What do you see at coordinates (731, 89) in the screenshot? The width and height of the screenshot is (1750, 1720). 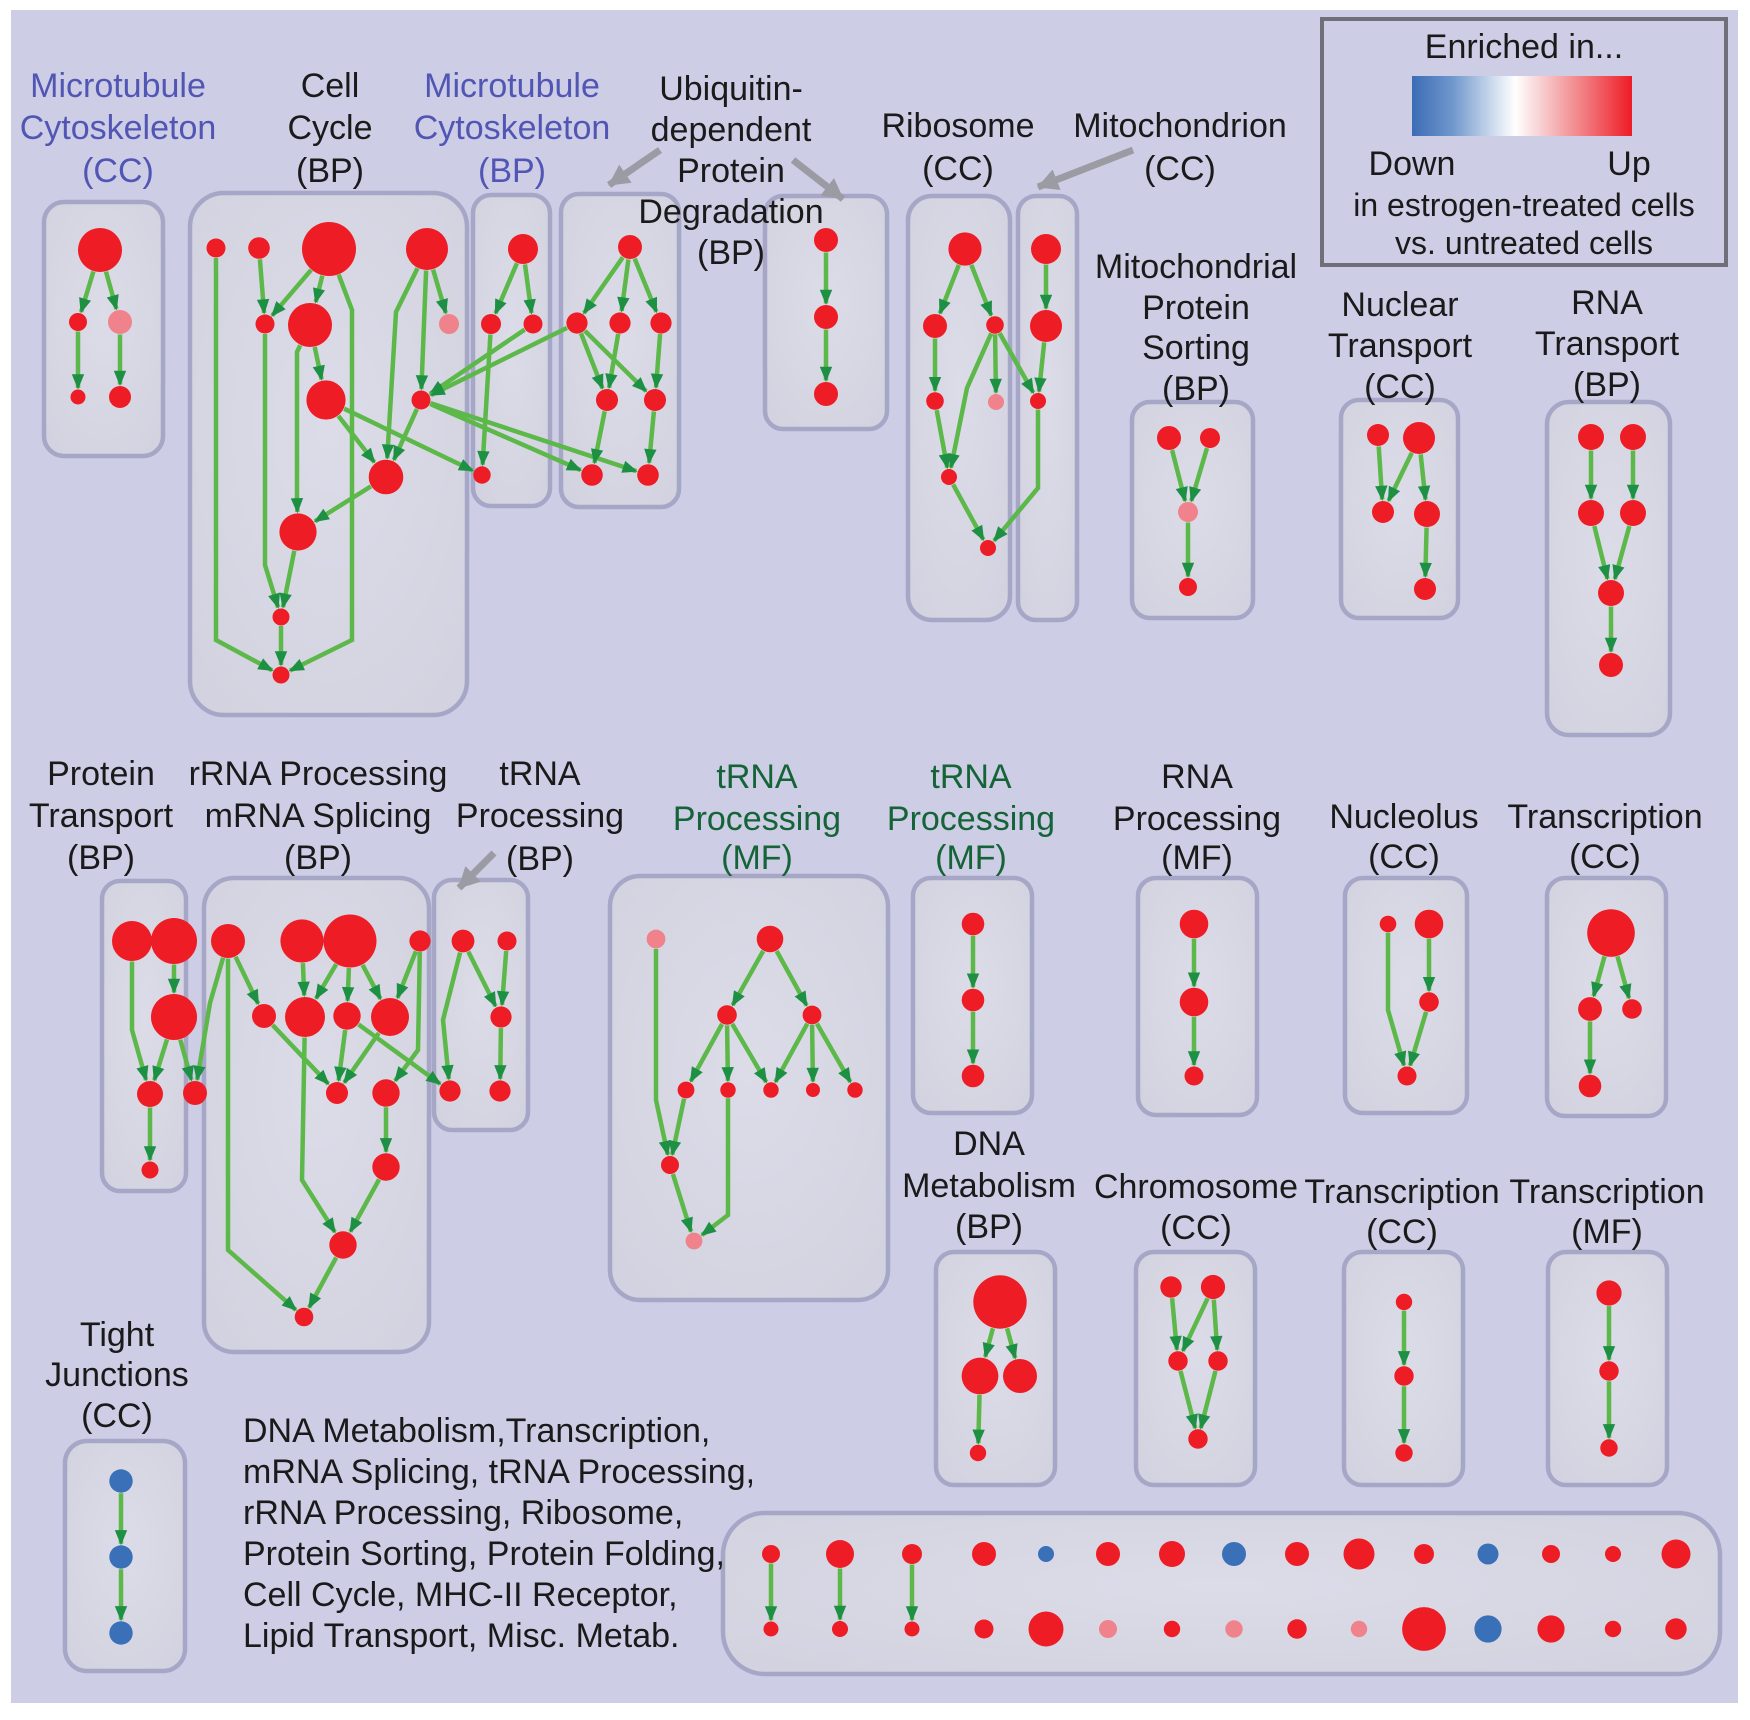 I see `svg-text: Ubiquitin-` at bounding box center [731, 89].